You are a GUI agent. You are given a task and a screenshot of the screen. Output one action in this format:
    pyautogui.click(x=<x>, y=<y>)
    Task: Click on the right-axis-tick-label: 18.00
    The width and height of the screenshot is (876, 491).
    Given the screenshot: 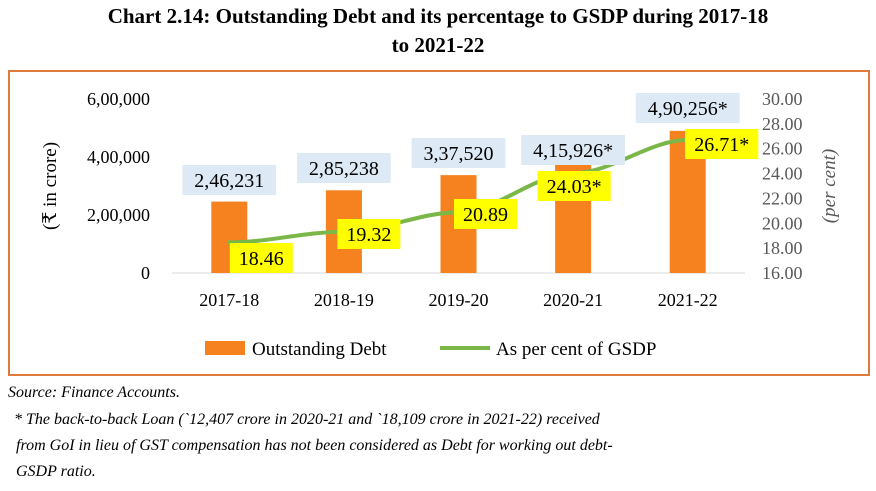 What is the action you would take?
    pyautogui.click(x=782, y=248)
    